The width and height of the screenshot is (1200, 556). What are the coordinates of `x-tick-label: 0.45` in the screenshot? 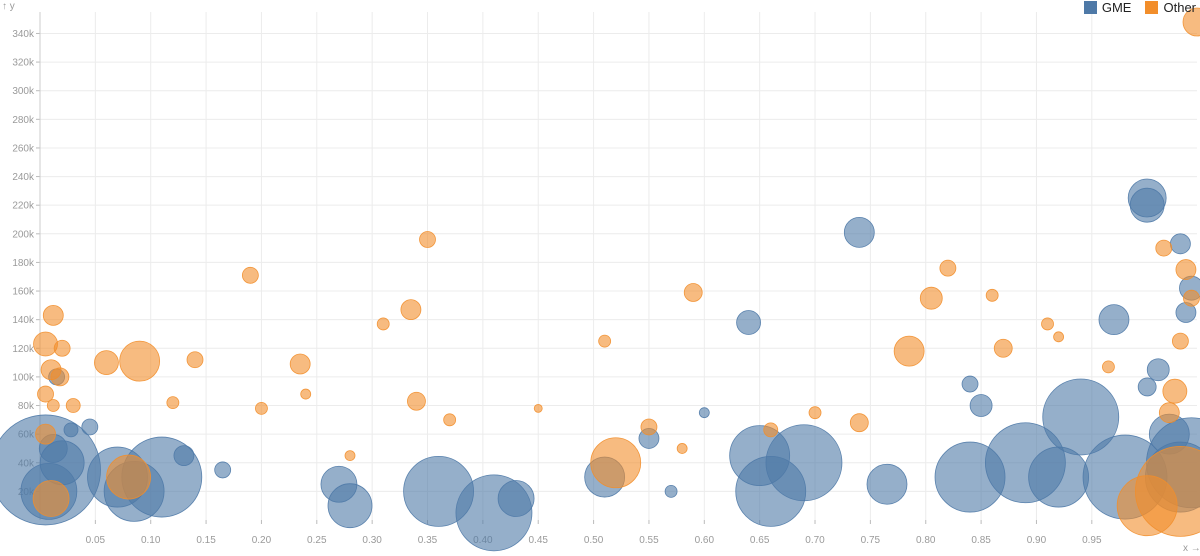 It's located at (538, 540).